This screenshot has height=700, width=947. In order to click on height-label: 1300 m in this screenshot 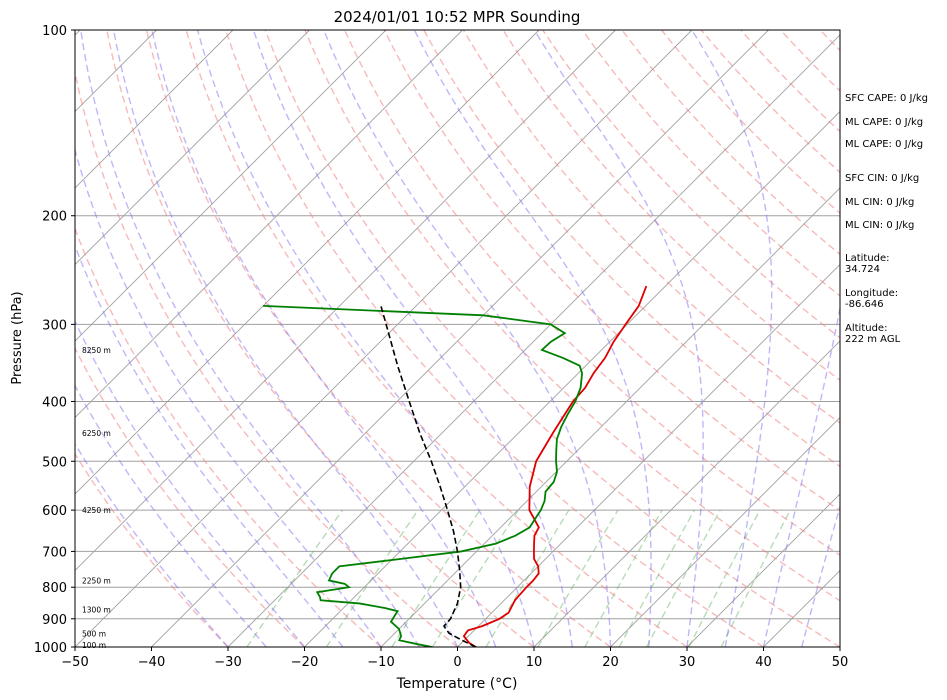, I will do `click(96, 610)`.